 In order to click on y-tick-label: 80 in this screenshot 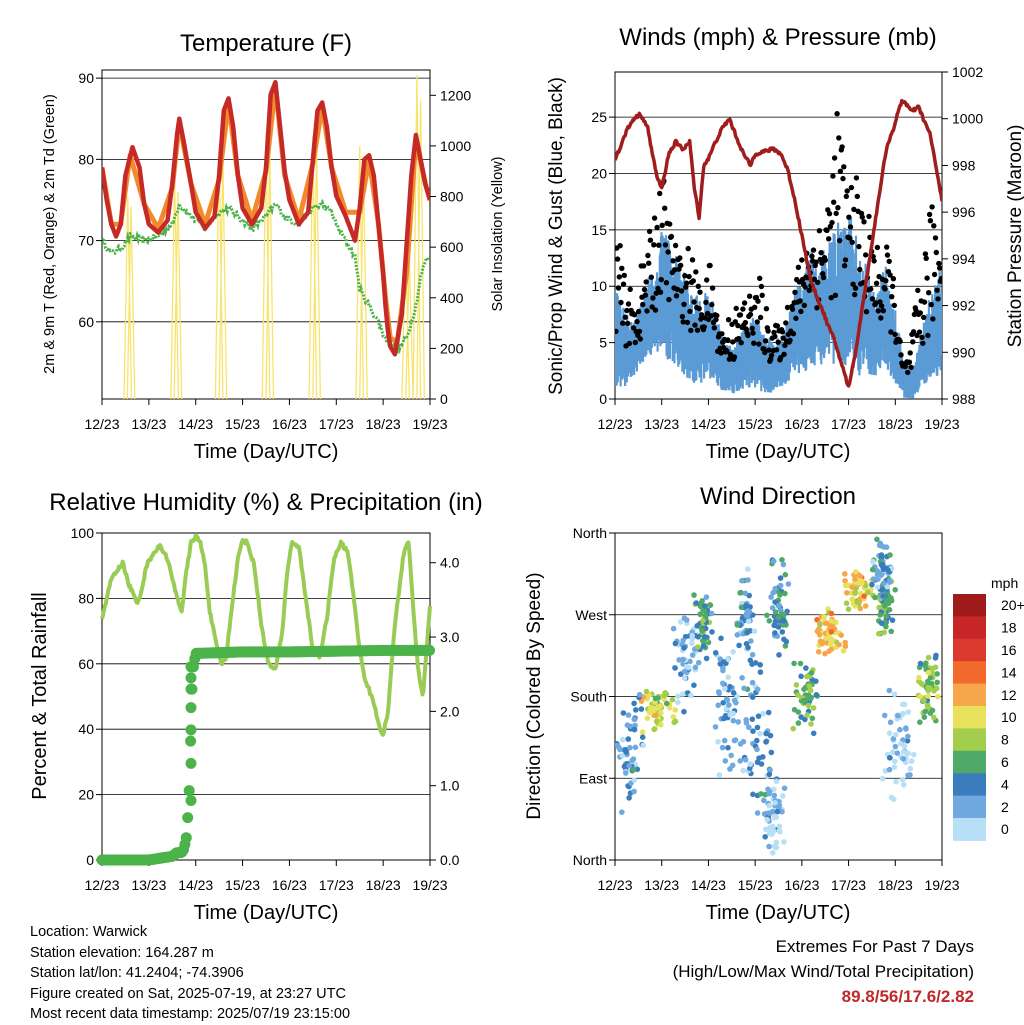, I will do `click(86, 598)`.